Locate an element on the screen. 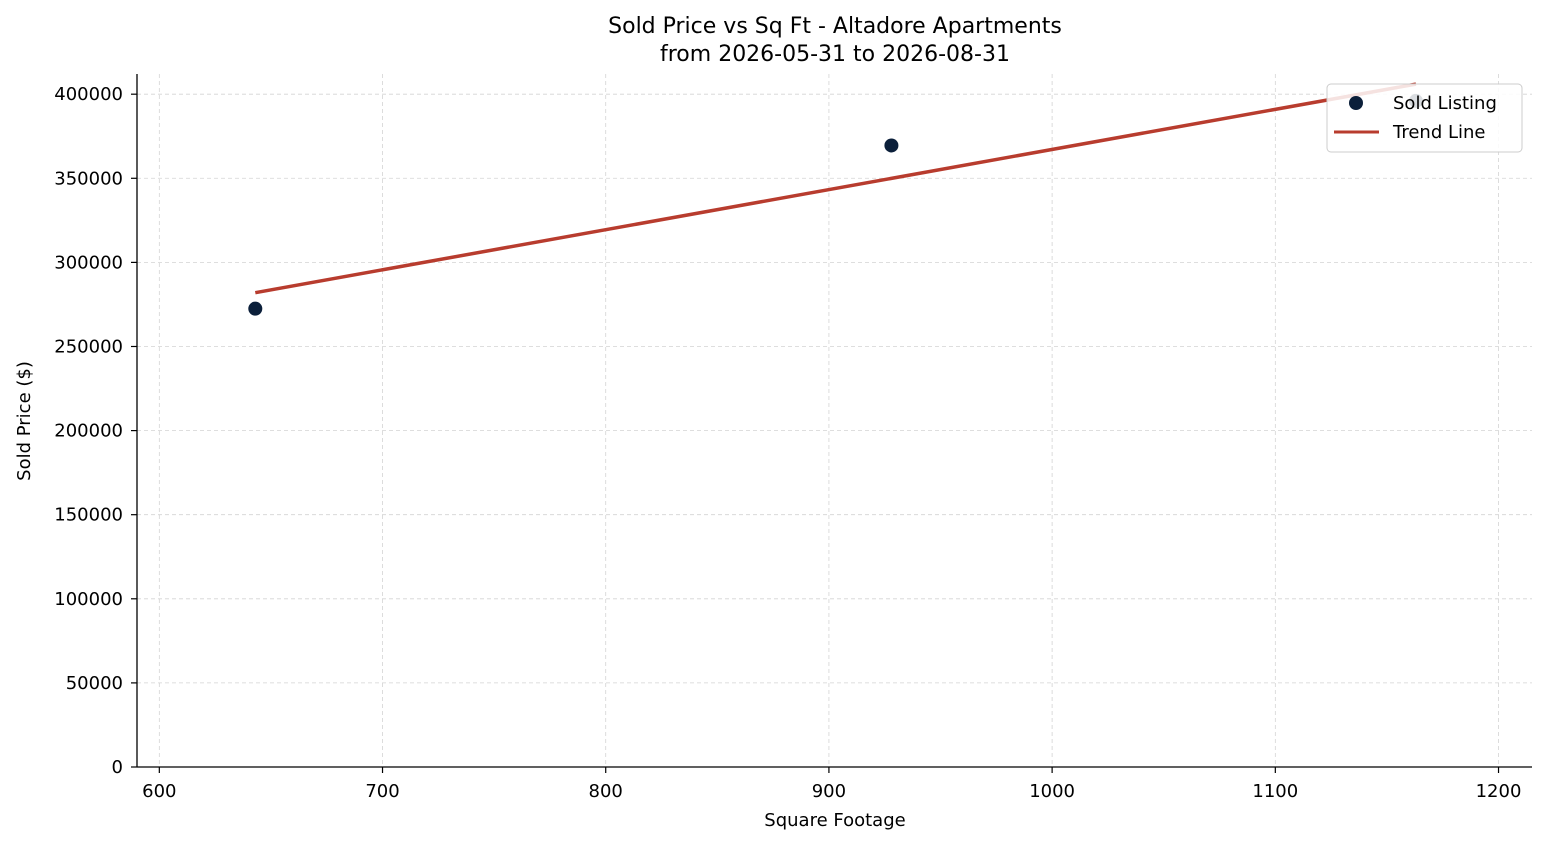 This screenshot has width=1547, height=845. y-tick-label: 300000 is located at coordinates (88, 262).